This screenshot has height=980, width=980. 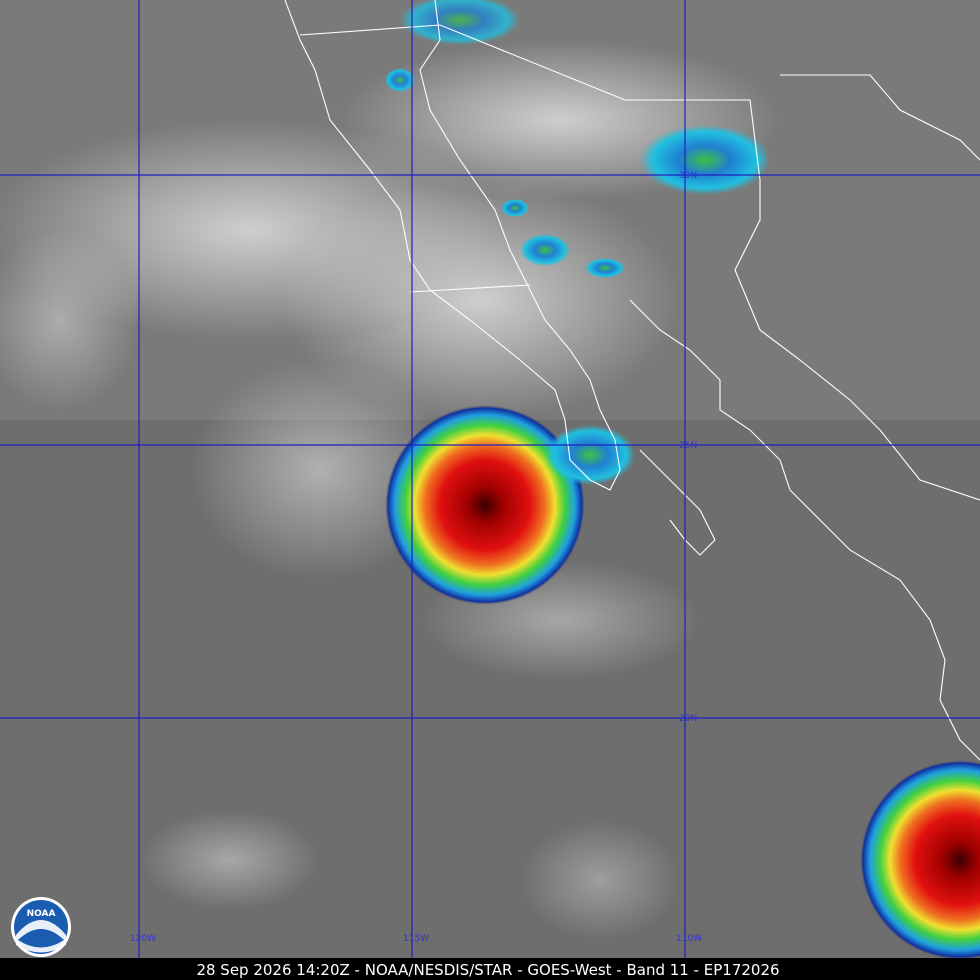 I want to click on lon-label: 110W, so click(x=689, y=939).